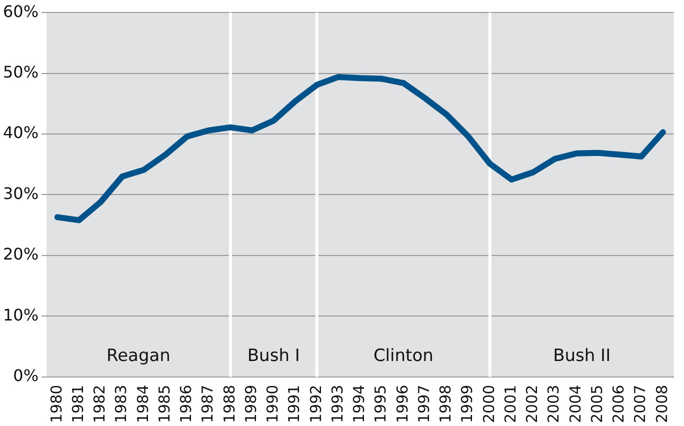 This screenshot has width=684, height=426. What do you see at coordinates (251, 404) in the screenshot?
I see `x-tick-label: 1989` at bounding box center [251, 404].